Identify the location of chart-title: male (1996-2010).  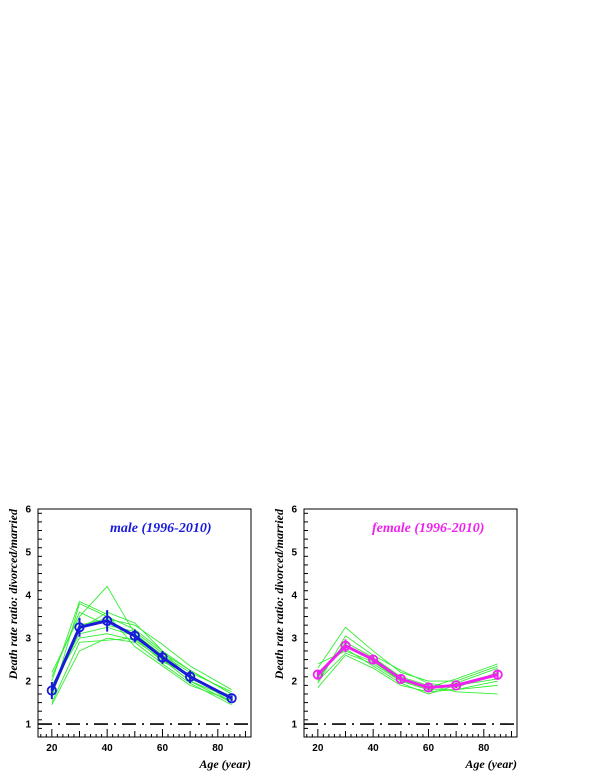
(160, 528).